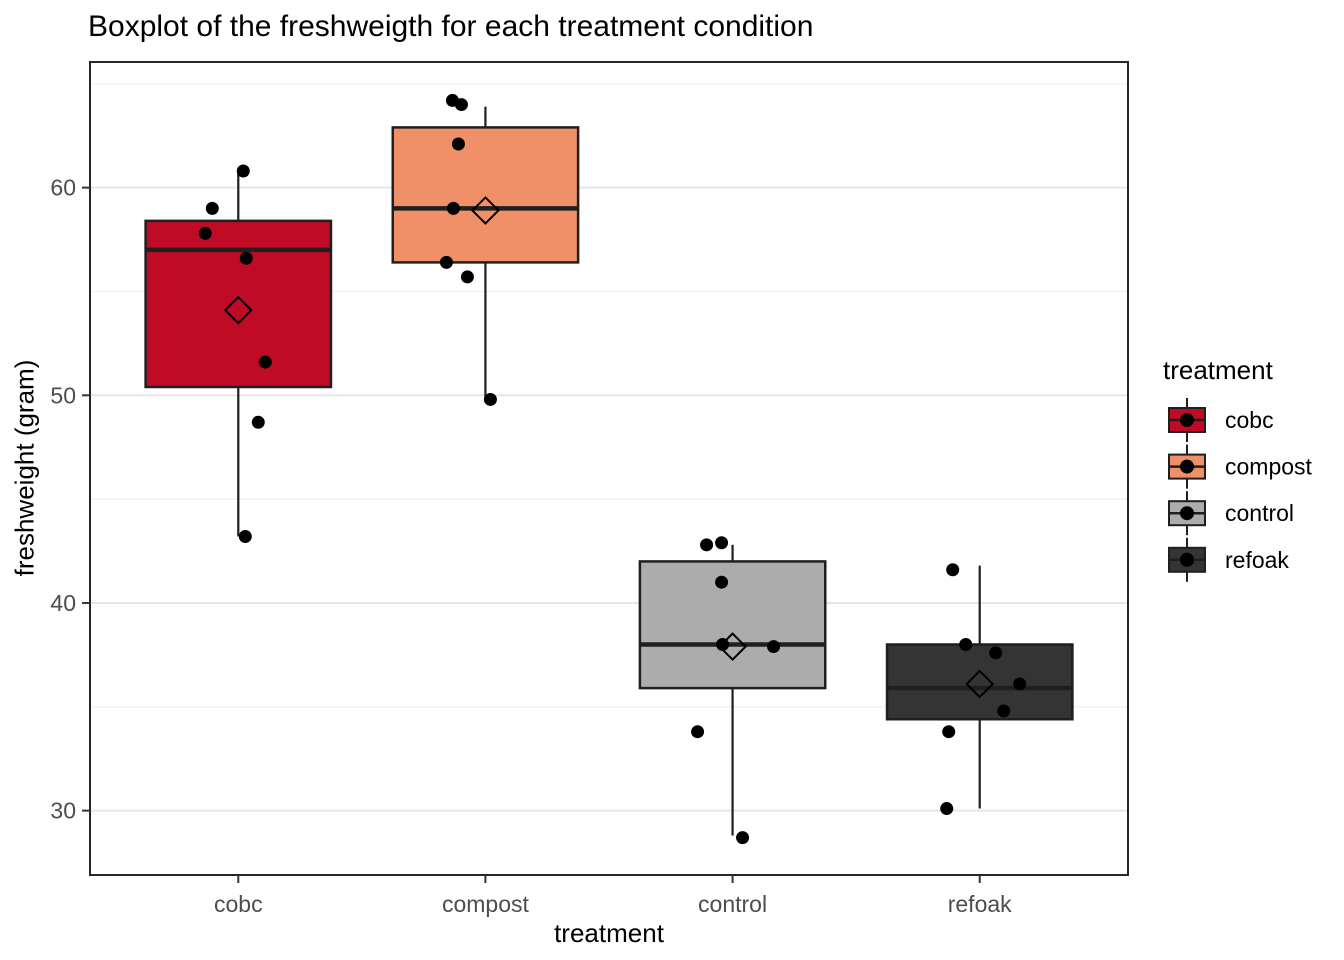 The image size is (1344, 960). Describe the element at coordinates (732, 904) in the screenshot. I see `x-tick-label: control` at that location.